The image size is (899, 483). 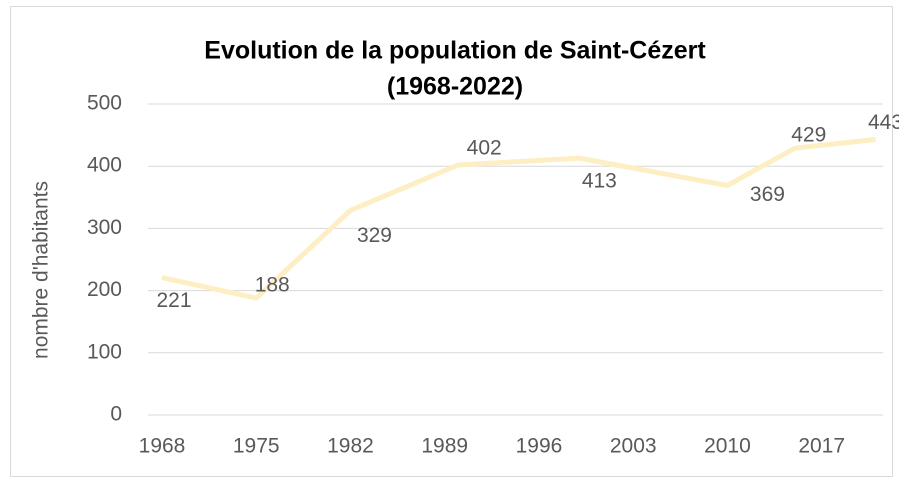 What do you see at coordinates (444, 446) in the screenshot?
I see `x-tick-label: 1989` at bounding box center [444, 446].